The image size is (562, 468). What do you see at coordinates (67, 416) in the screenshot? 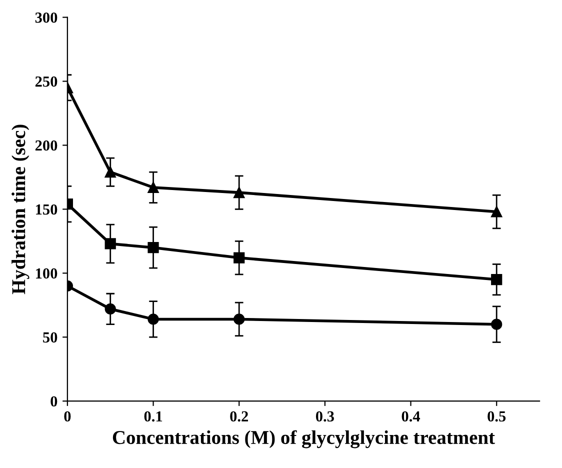
I see `x-tick-label: 0` at bounding box center [67, 416].